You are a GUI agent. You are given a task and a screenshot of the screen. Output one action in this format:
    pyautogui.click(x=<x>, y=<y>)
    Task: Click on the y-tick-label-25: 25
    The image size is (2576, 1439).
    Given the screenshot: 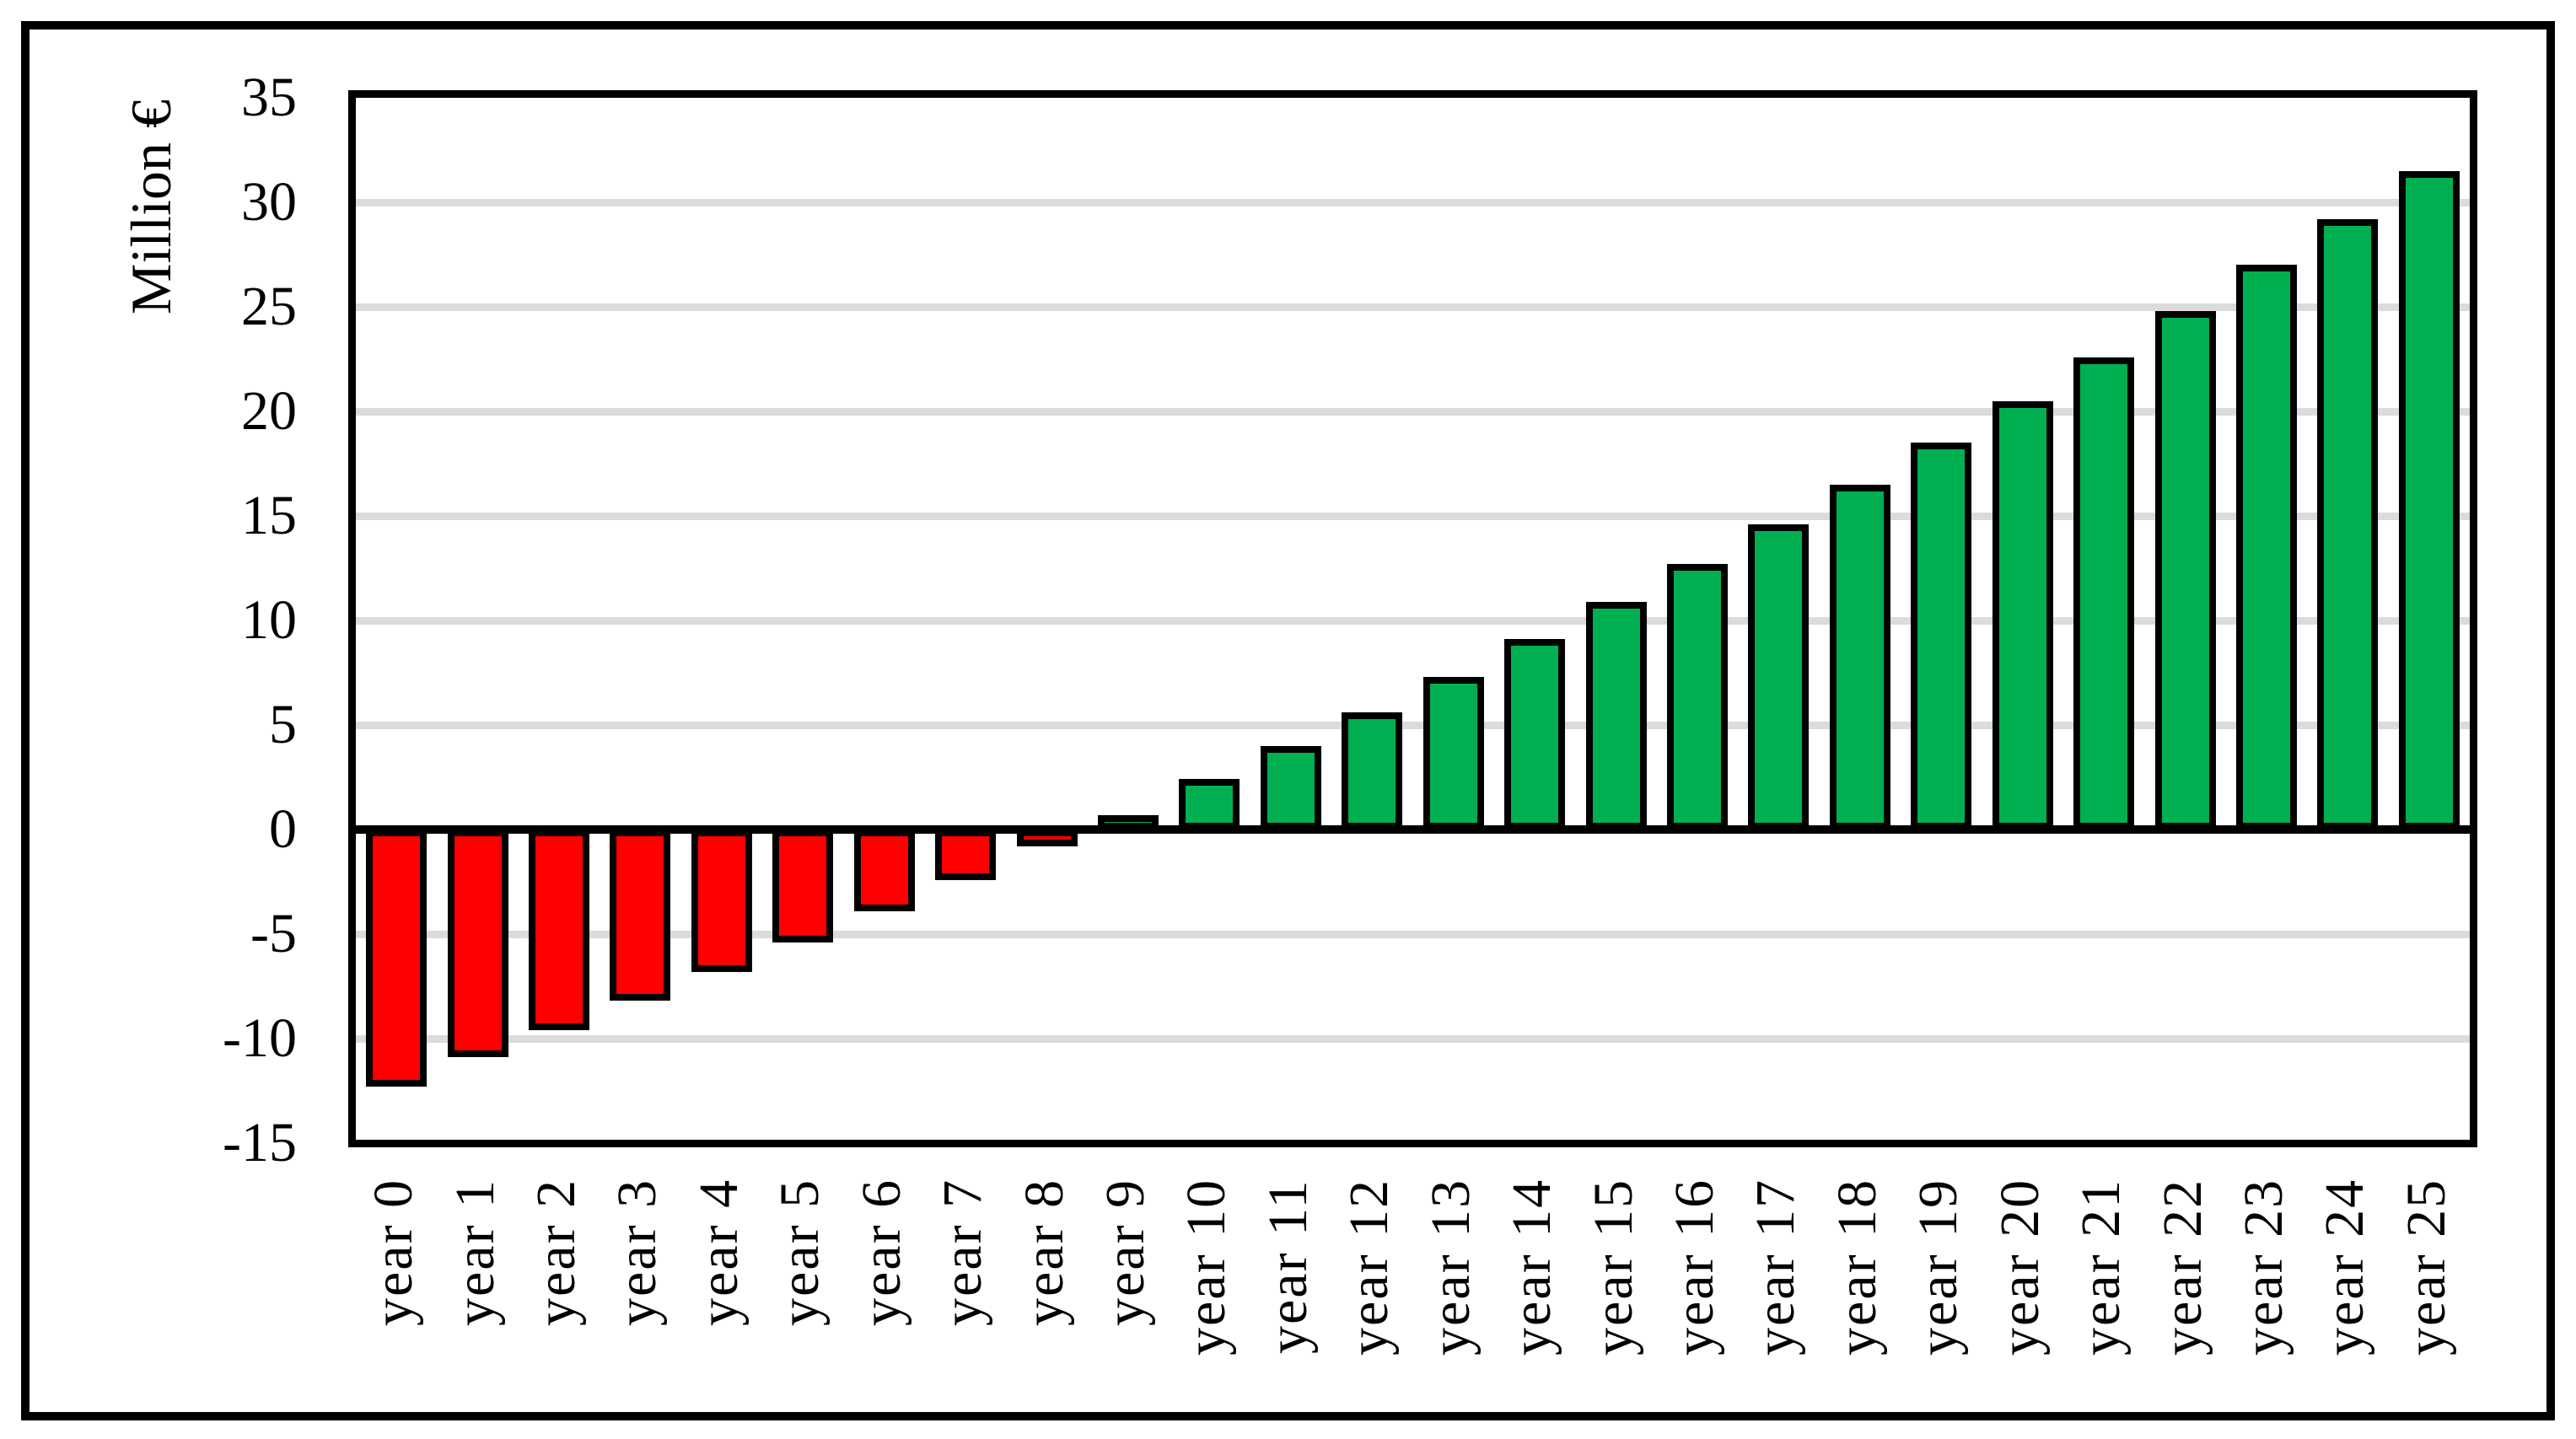 What is the action you would take?
    pyautogui.click(x=269, y=306)
    